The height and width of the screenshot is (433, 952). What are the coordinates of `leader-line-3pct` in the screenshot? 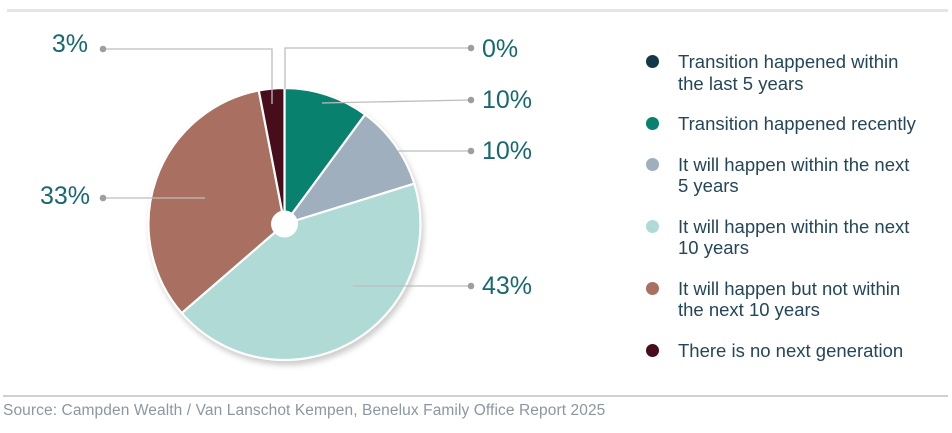 It's located at (189, 76).